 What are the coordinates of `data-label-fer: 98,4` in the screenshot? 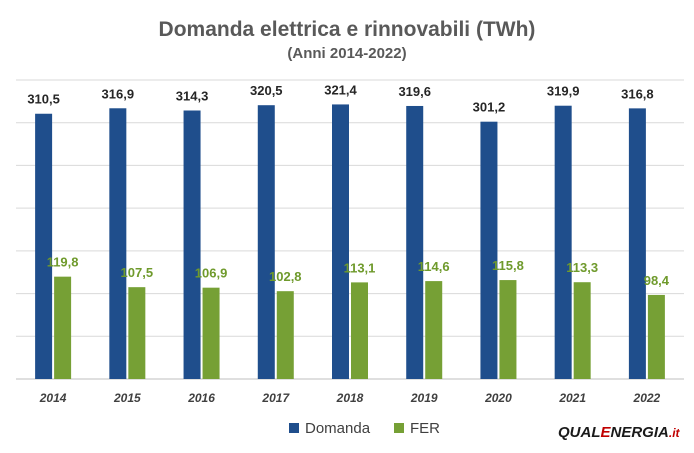 It's located at (657, 280).